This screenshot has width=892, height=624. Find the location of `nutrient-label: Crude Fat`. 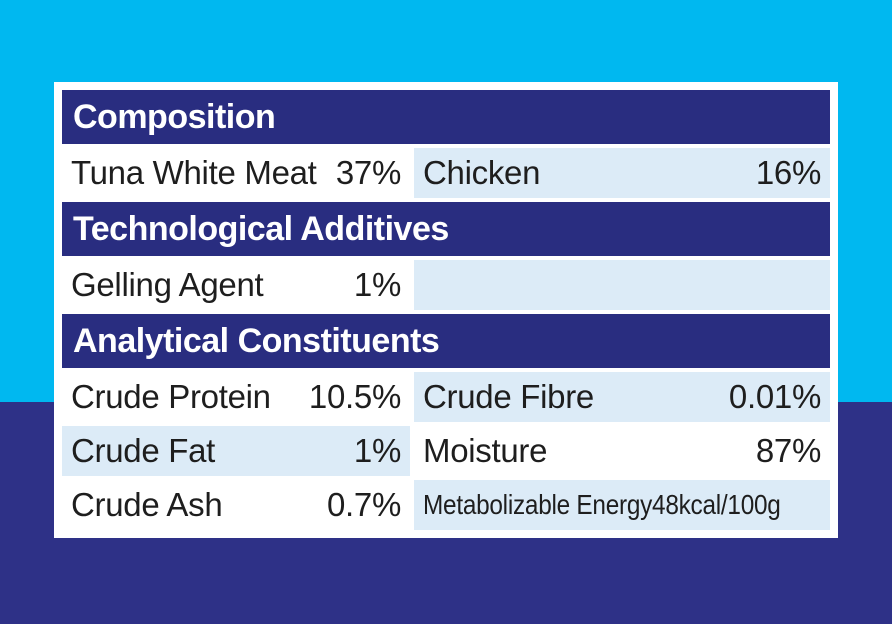

nutrient-label: Crude Fat is located at coordinates (143, 450).